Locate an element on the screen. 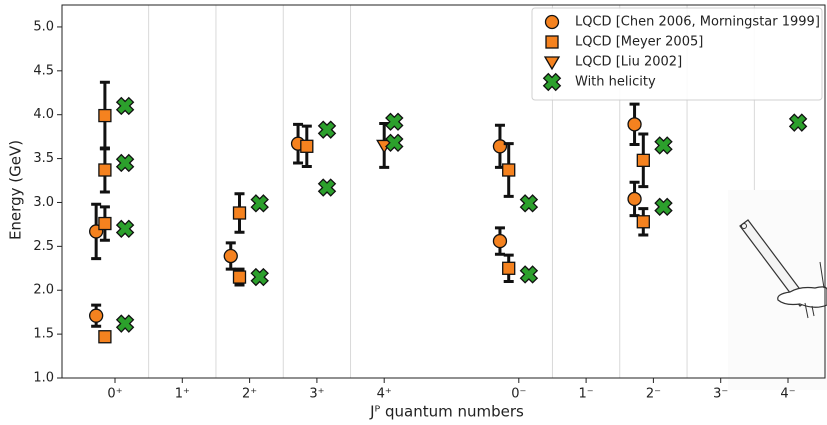 This screenshot has height=425, width=827. x-tick-label: 3⁺ is located at coordinates (316, 394).